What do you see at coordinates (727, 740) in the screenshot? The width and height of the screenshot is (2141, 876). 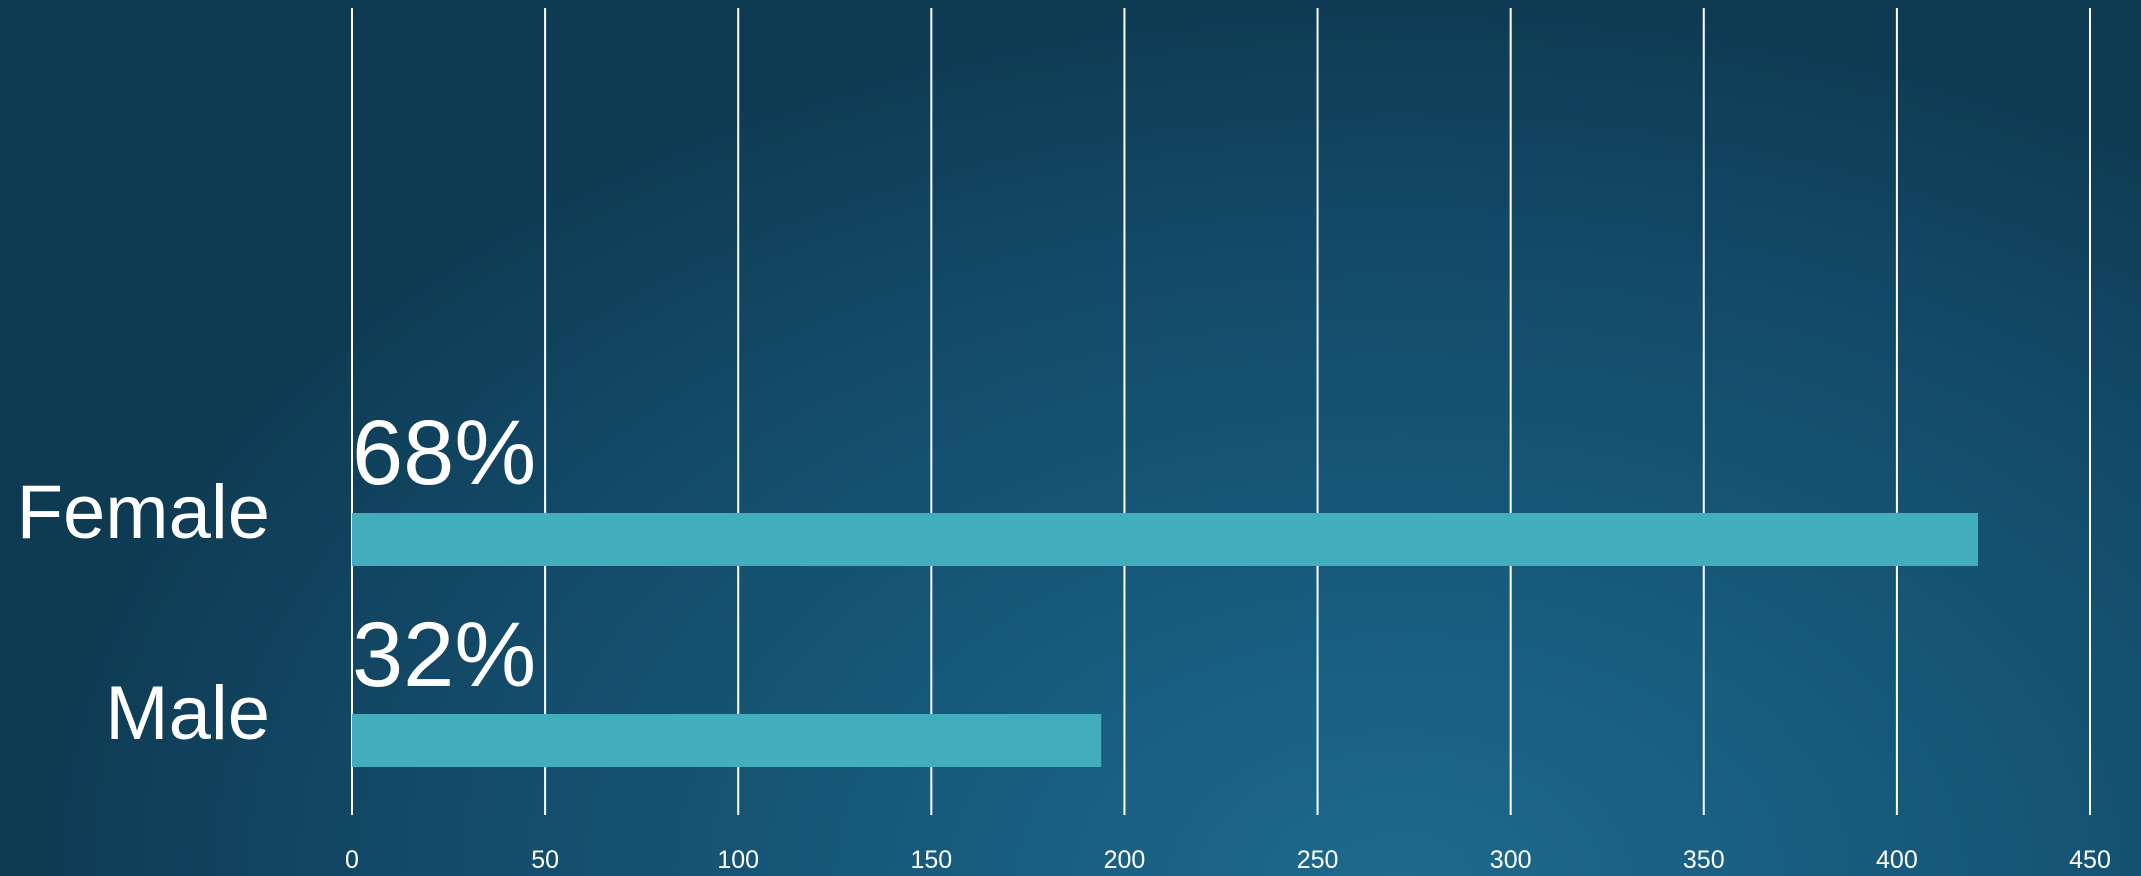 I see `bar-male` at bounding box center [727, 740].